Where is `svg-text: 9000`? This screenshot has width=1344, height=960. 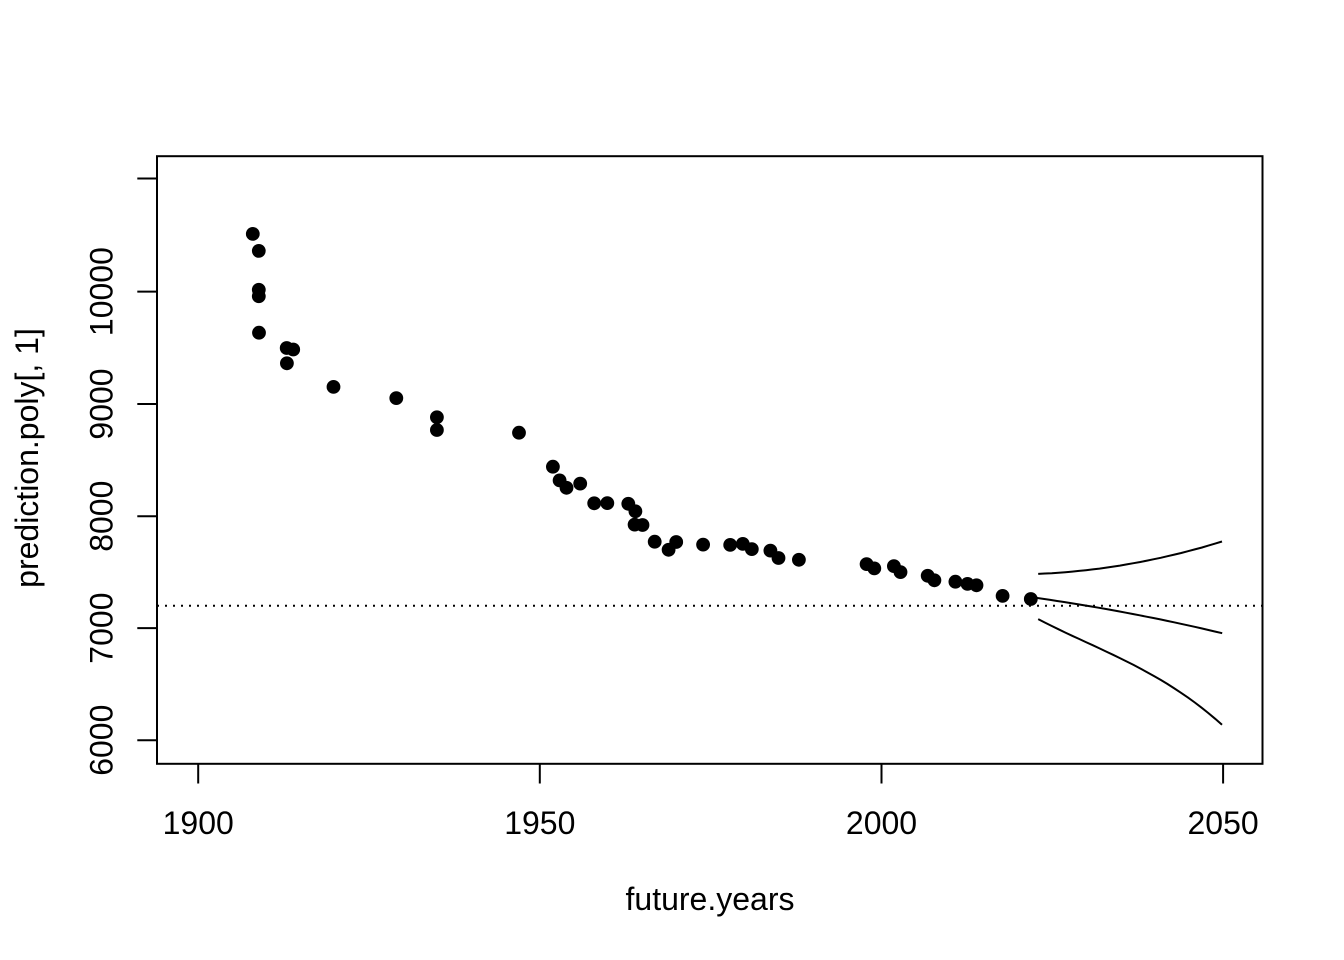 svg-text: 9000 is located at coordinates (102, 403).